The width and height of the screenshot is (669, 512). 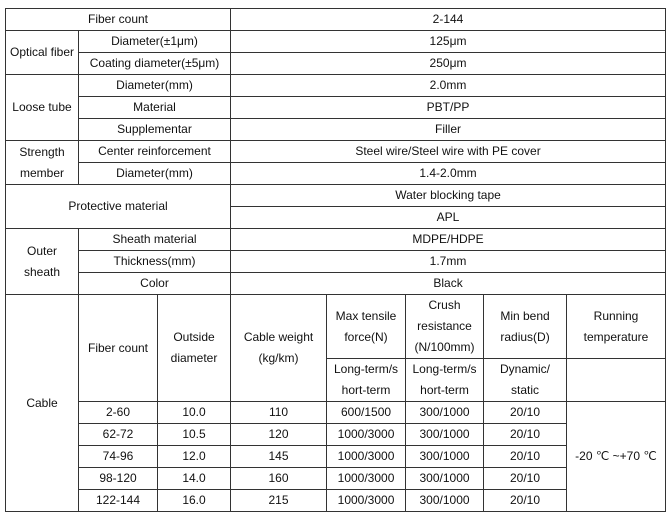 What do you see at coordinates (448, 19) in the screenshot?
I see `row-value: 2-144` at bounding box center [448, 19].